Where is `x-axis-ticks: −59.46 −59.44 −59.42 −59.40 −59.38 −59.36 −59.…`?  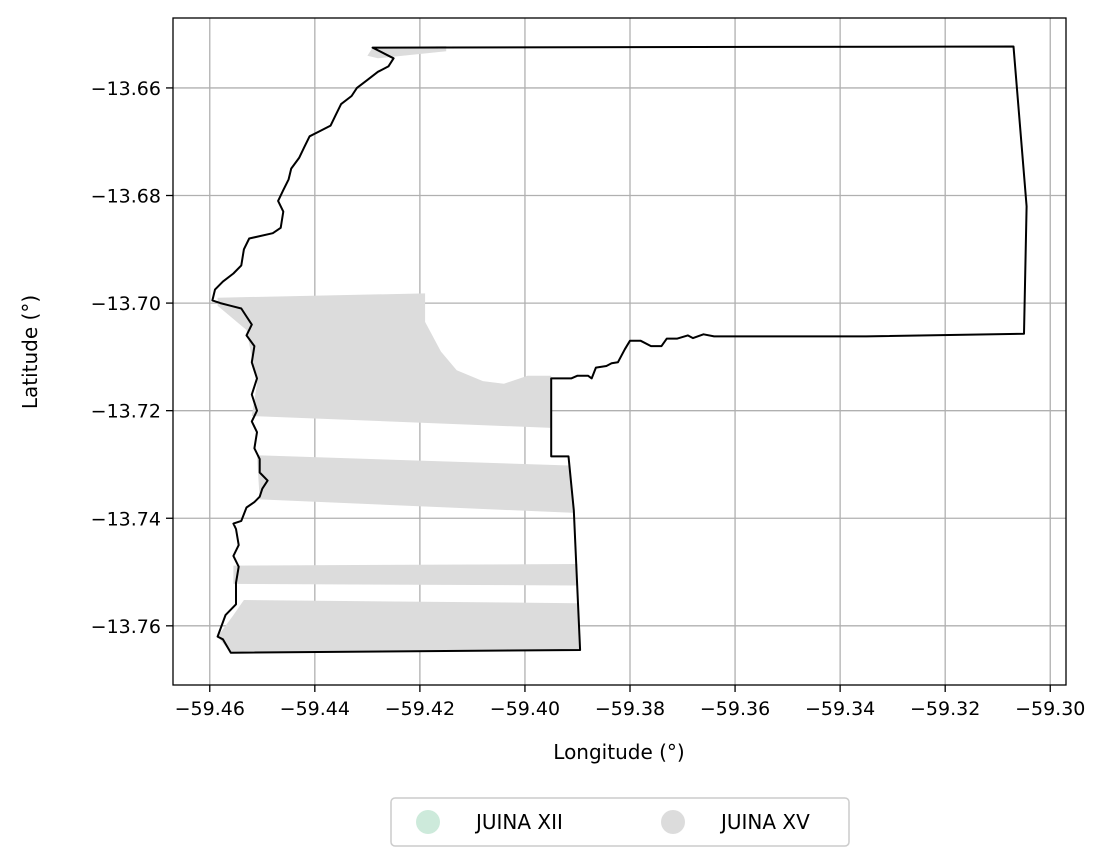
x-axis-ticks: −59.46 −59.44 −59.42 −59.40 −59.38 −59.36 −59.… is located at coordinates (630, 702).